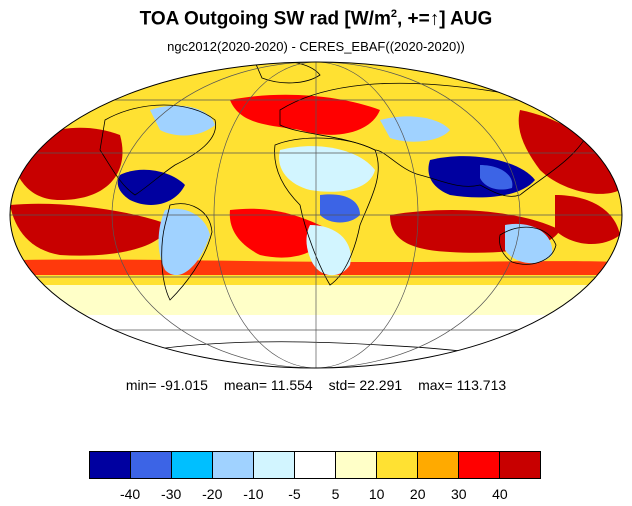 Image resolution: width=632 pixels, height=506 pixels. I want to click on colorbar, so click(315, 465).